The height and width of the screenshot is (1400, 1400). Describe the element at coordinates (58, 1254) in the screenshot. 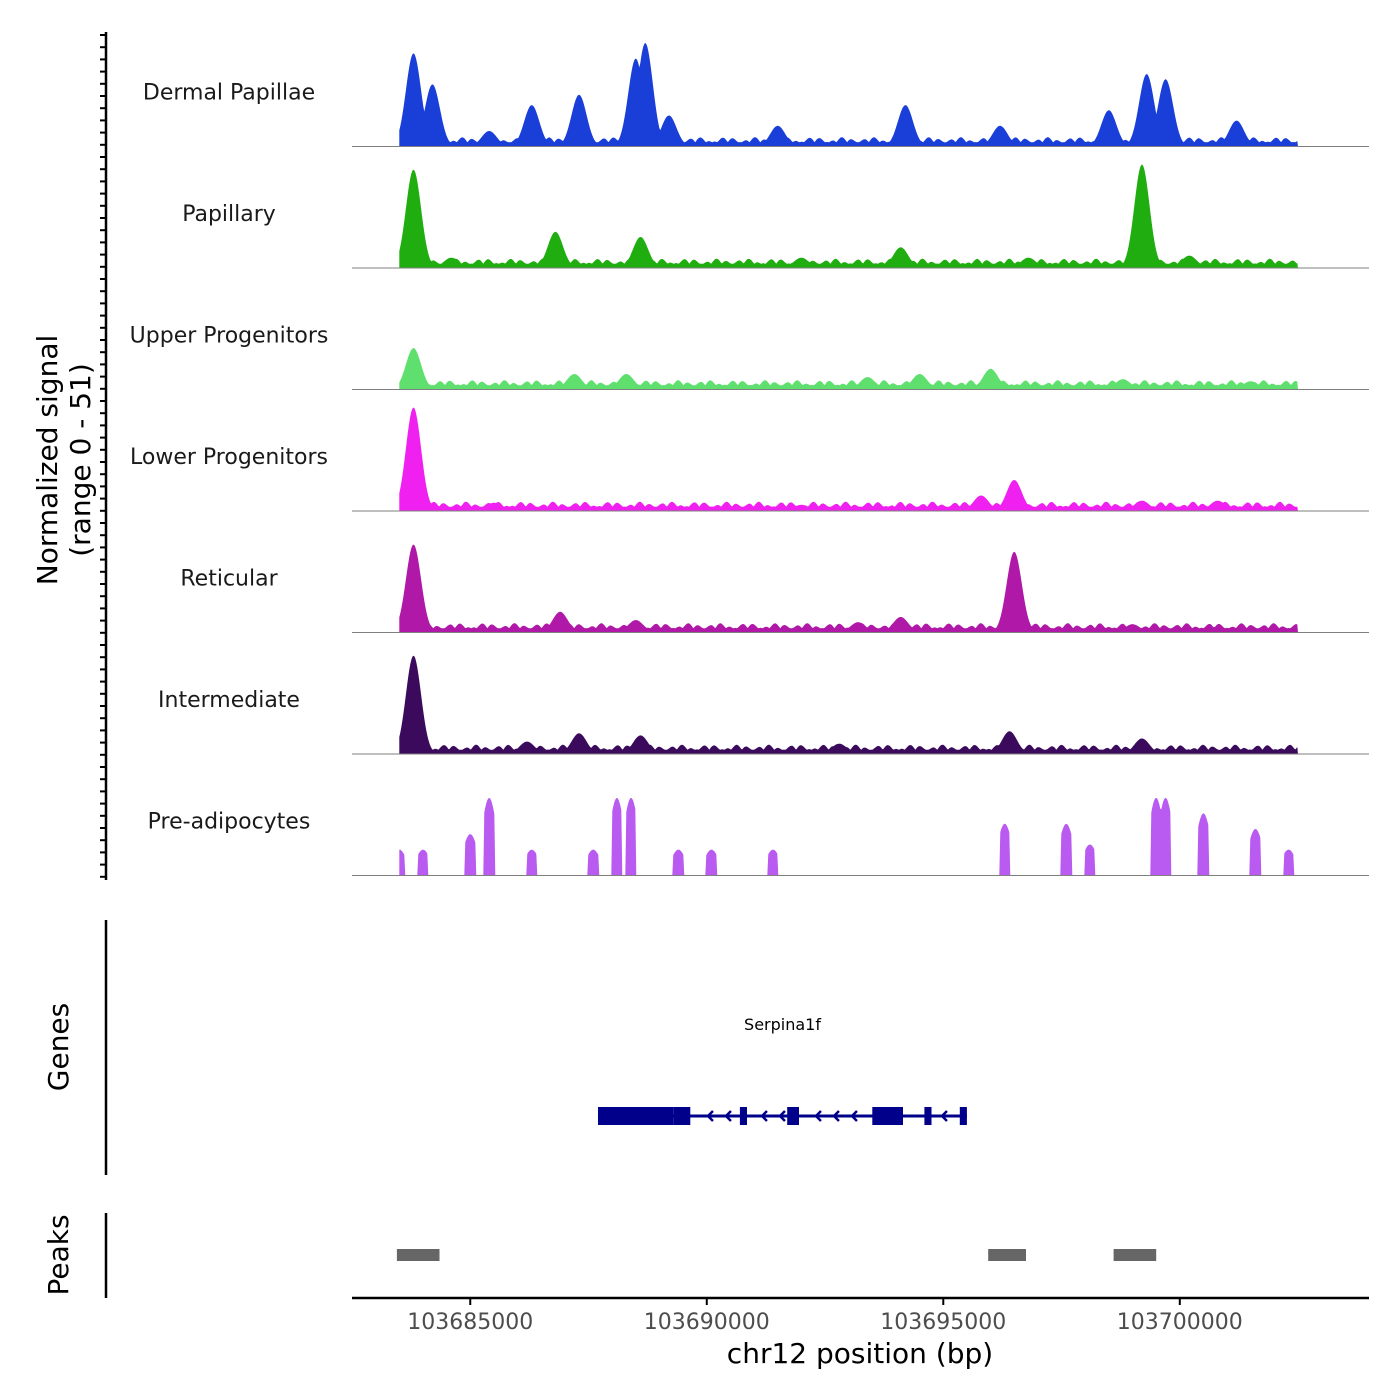

I see `peaks-track-label: Peaks` at that location.